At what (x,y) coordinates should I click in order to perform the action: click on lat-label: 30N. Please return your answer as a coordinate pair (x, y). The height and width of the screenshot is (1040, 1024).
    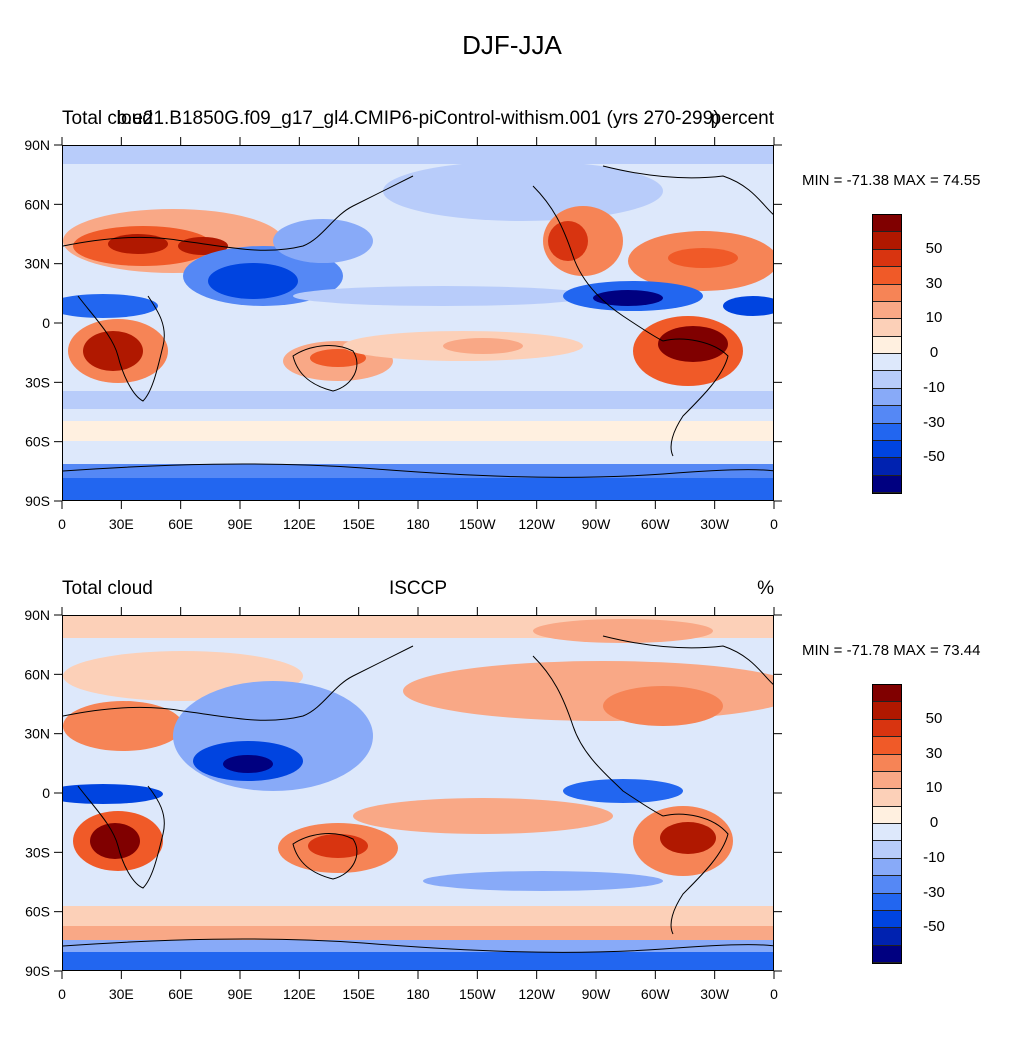
    Looking at the image, I should click on (37, 264).